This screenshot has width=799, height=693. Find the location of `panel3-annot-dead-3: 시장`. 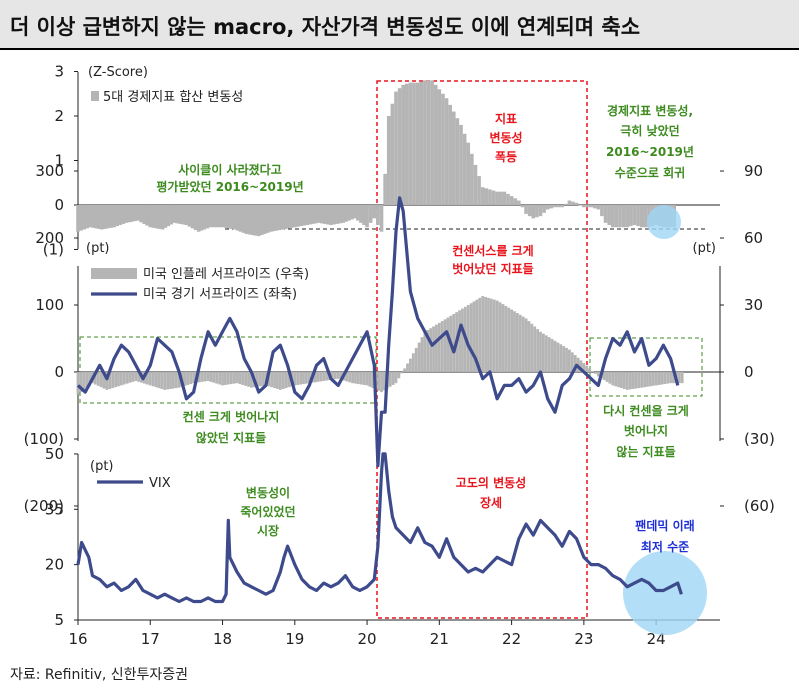

panel3-annot-dead-3: 시장 is located at coordinates (268, 531).